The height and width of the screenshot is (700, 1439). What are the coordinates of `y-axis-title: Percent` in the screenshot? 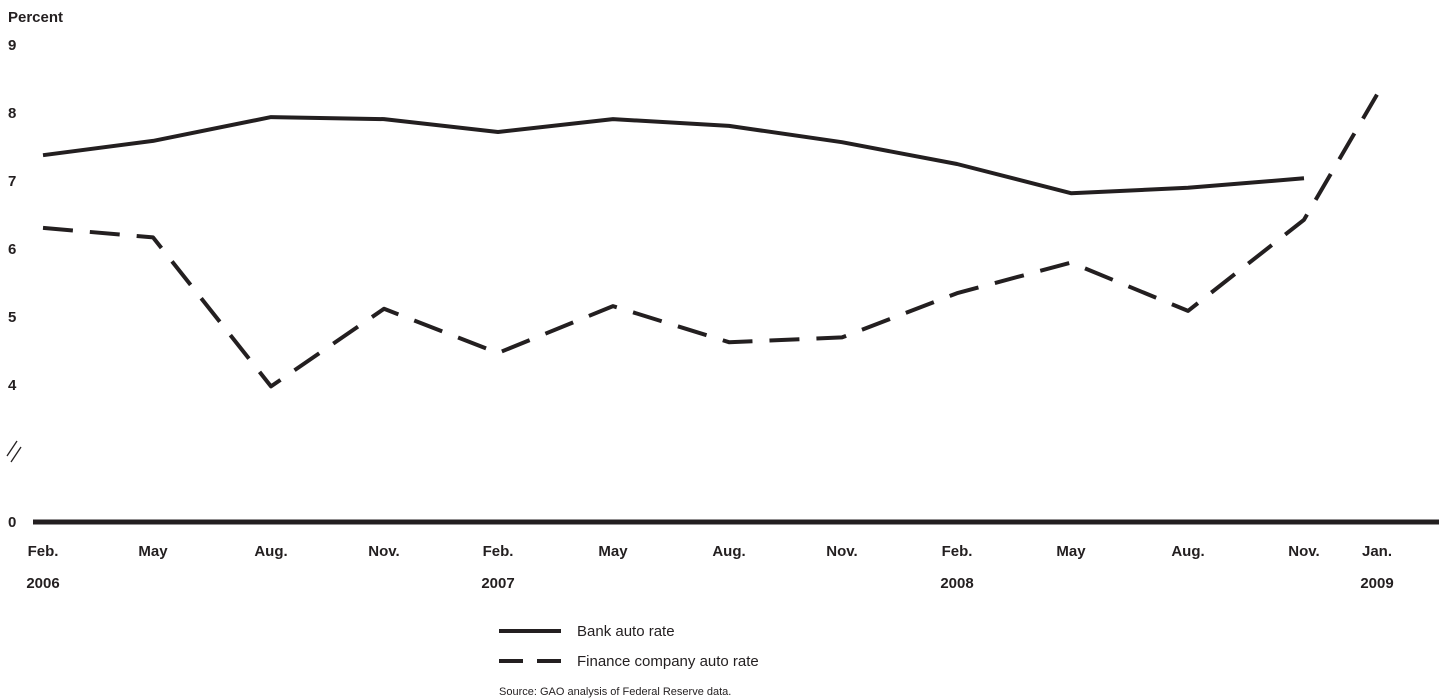 It's located at (35, 17).